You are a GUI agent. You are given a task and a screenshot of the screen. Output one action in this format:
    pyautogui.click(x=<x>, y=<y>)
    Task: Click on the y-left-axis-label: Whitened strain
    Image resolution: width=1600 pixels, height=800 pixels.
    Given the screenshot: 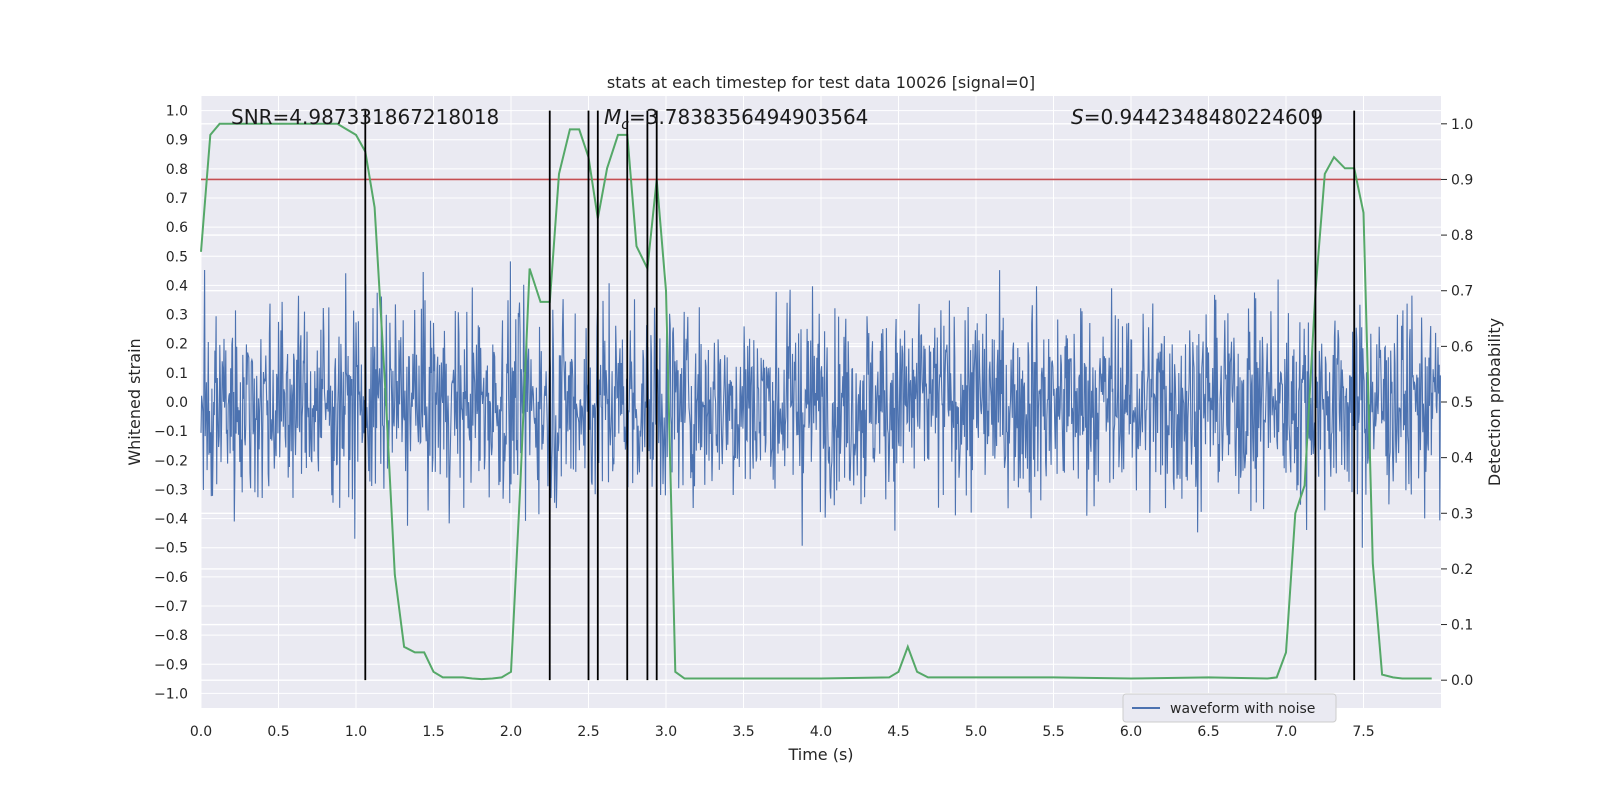 What is the action you would take?
    pyautogui.click(x=134, y=401)
    